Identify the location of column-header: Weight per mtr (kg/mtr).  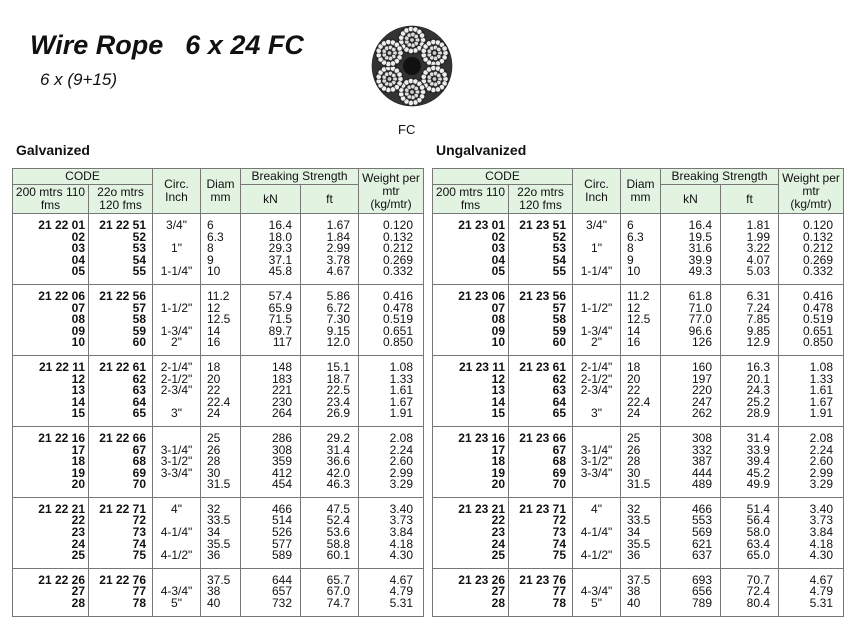
(811, 191).